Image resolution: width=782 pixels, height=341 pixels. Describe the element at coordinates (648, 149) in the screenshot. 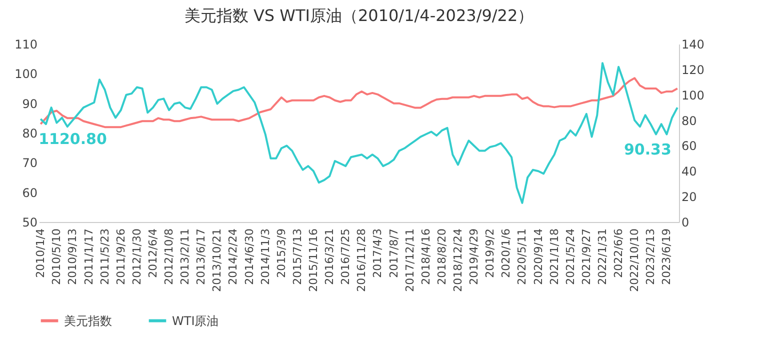

I see `annotation: 90.33` at that location.